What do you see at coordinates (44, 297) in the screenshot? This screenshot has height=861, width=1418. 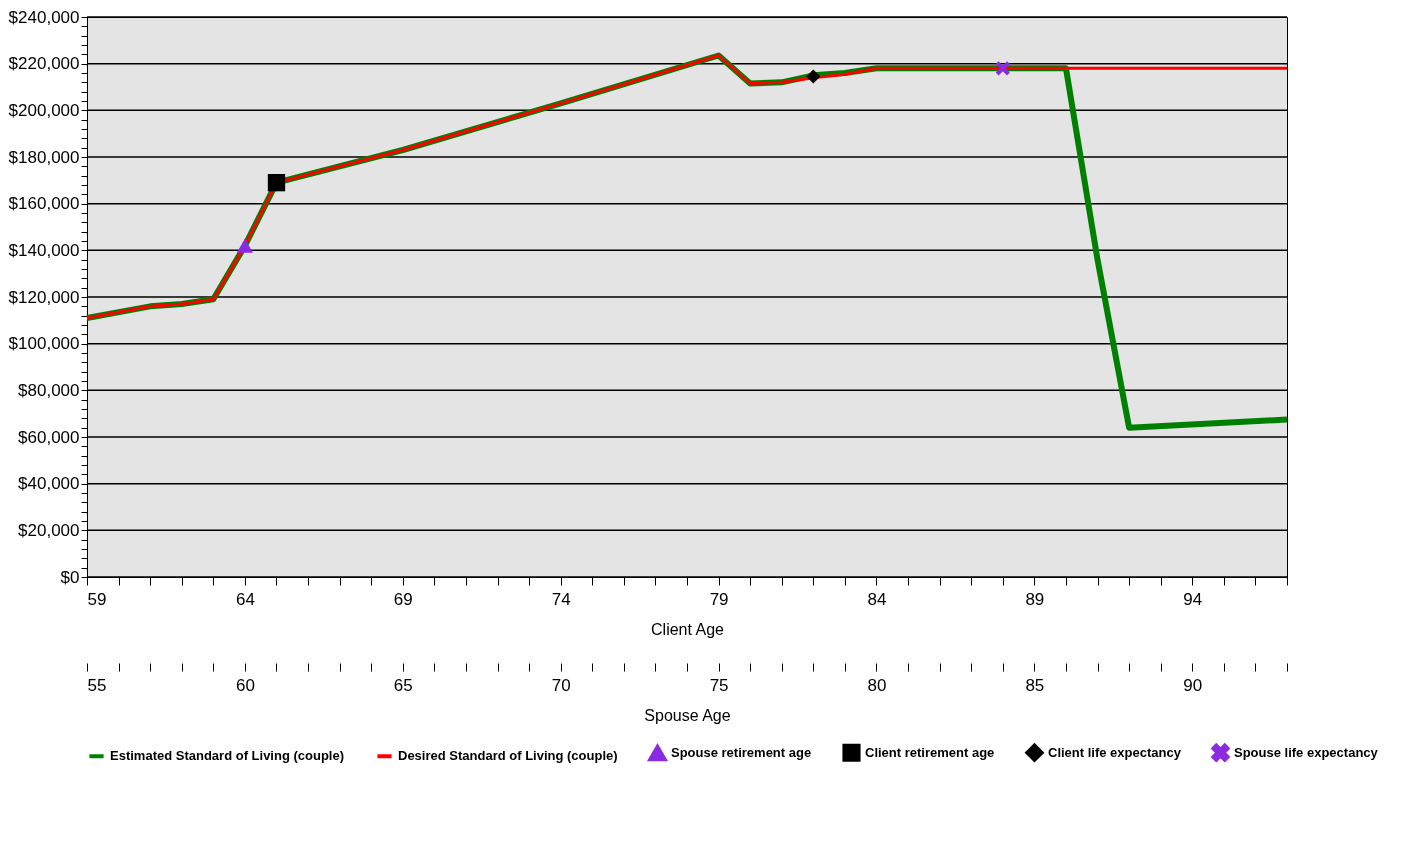 I see `y-tick-label: $120,000` at bounding box center [44, 297].